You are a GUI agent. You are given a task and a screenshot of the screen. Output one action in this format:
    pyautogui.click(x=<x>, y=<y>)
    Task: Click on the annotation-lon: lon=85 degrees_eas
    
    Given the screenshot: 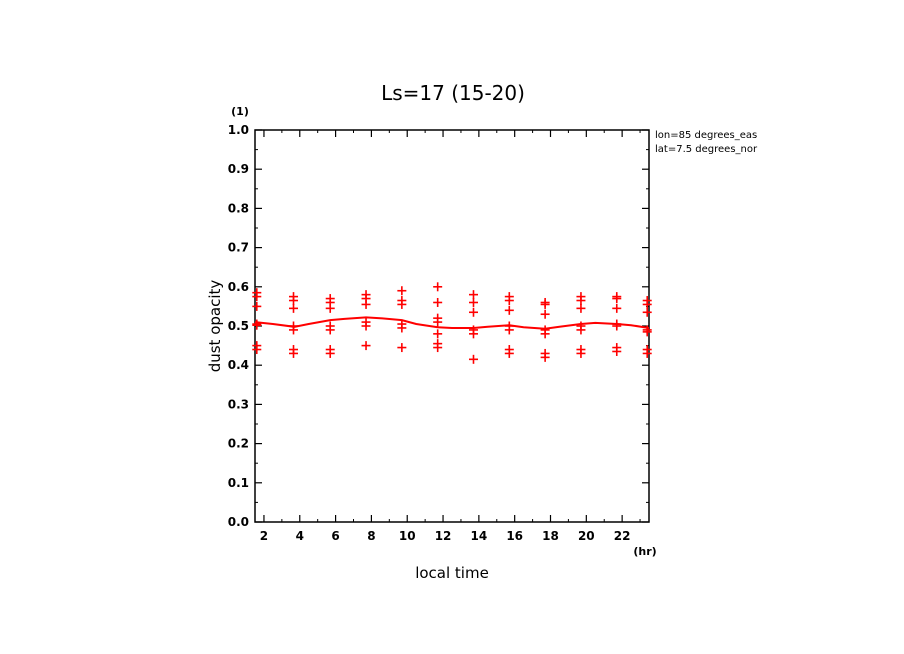 What is the action you would take?
    pyautogui.click(x=706, y=135)
    